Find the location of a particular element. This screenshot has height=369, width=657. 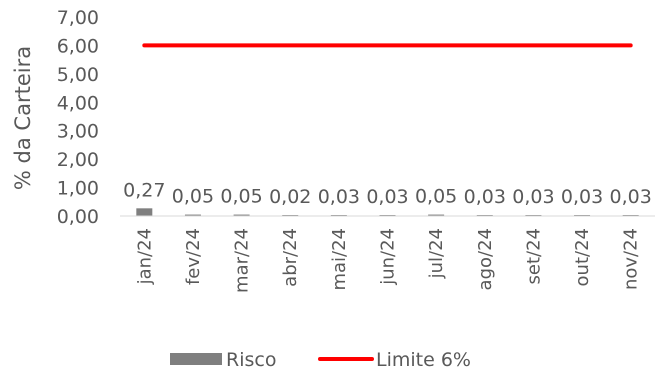

x-tick-label: fev/24 is located at coordinates (193, 256).